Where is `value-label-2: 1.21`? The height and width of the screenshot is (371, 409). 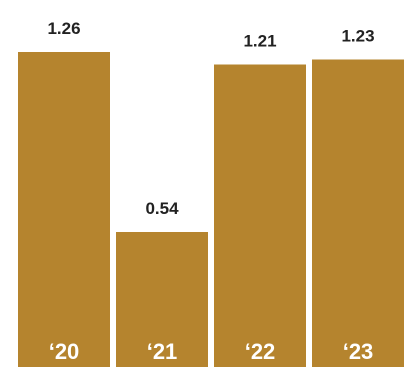
value-label-2: 1.21 is located at coordinates (259, 41).